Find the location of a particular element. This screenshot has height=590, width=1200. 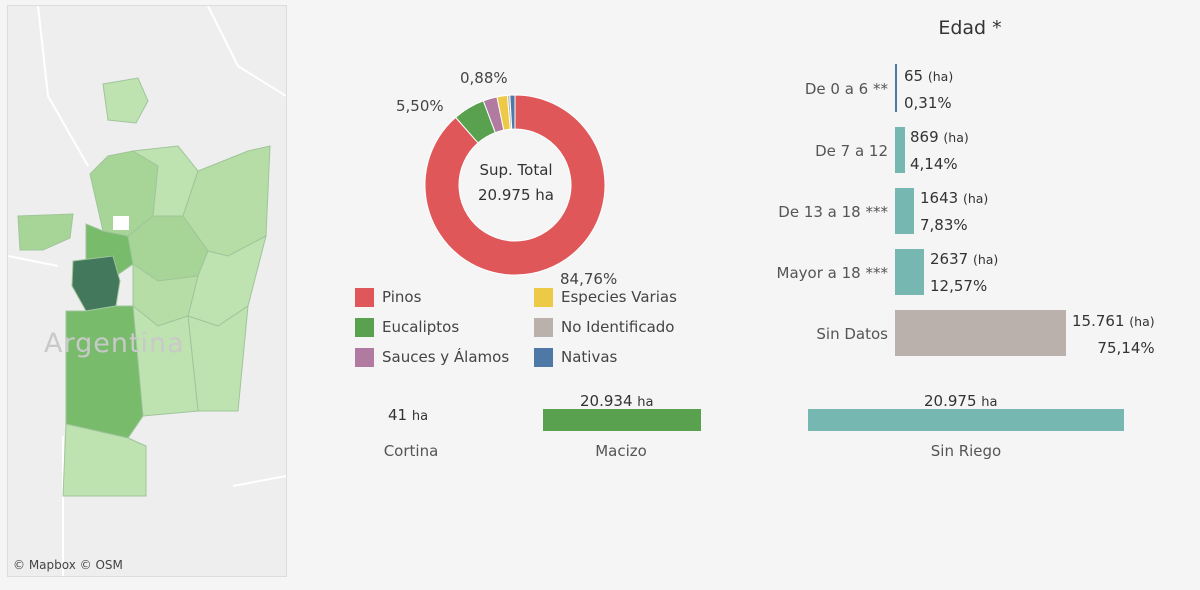

age-value-13-18: 1643 (ha) 7,83% is located at coordinates (954, 211).